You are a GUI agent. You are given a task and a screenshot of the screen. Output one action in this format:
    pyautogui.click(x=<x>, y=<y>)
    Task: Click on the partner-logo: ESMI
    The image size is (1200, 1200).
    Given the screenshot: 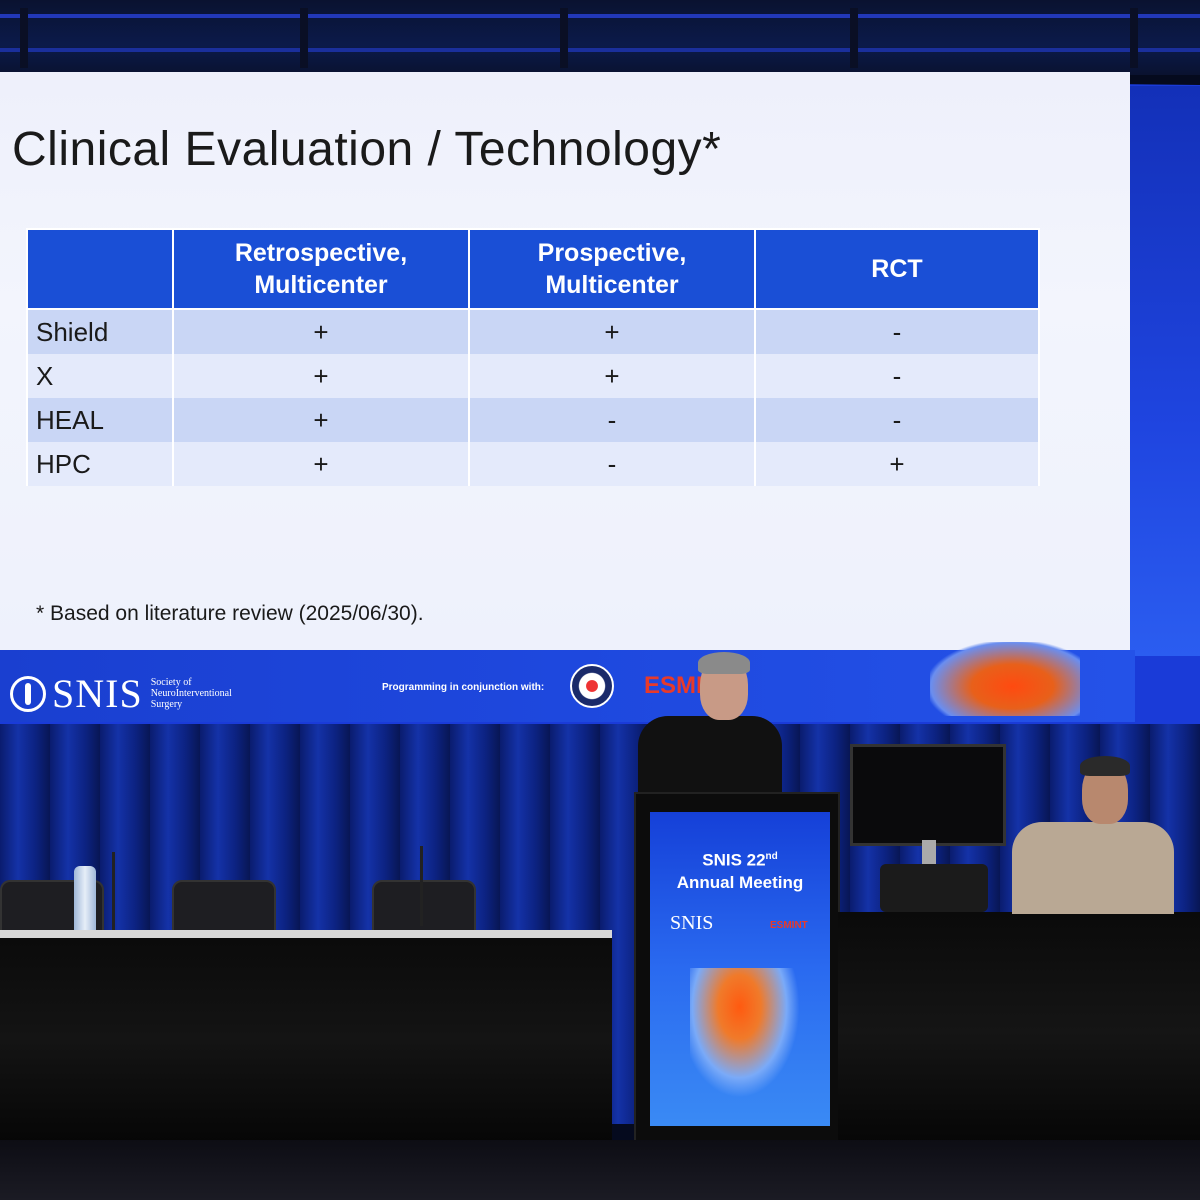 What is the action you would take?
    pyautogui.click(x=673, y=685)
    